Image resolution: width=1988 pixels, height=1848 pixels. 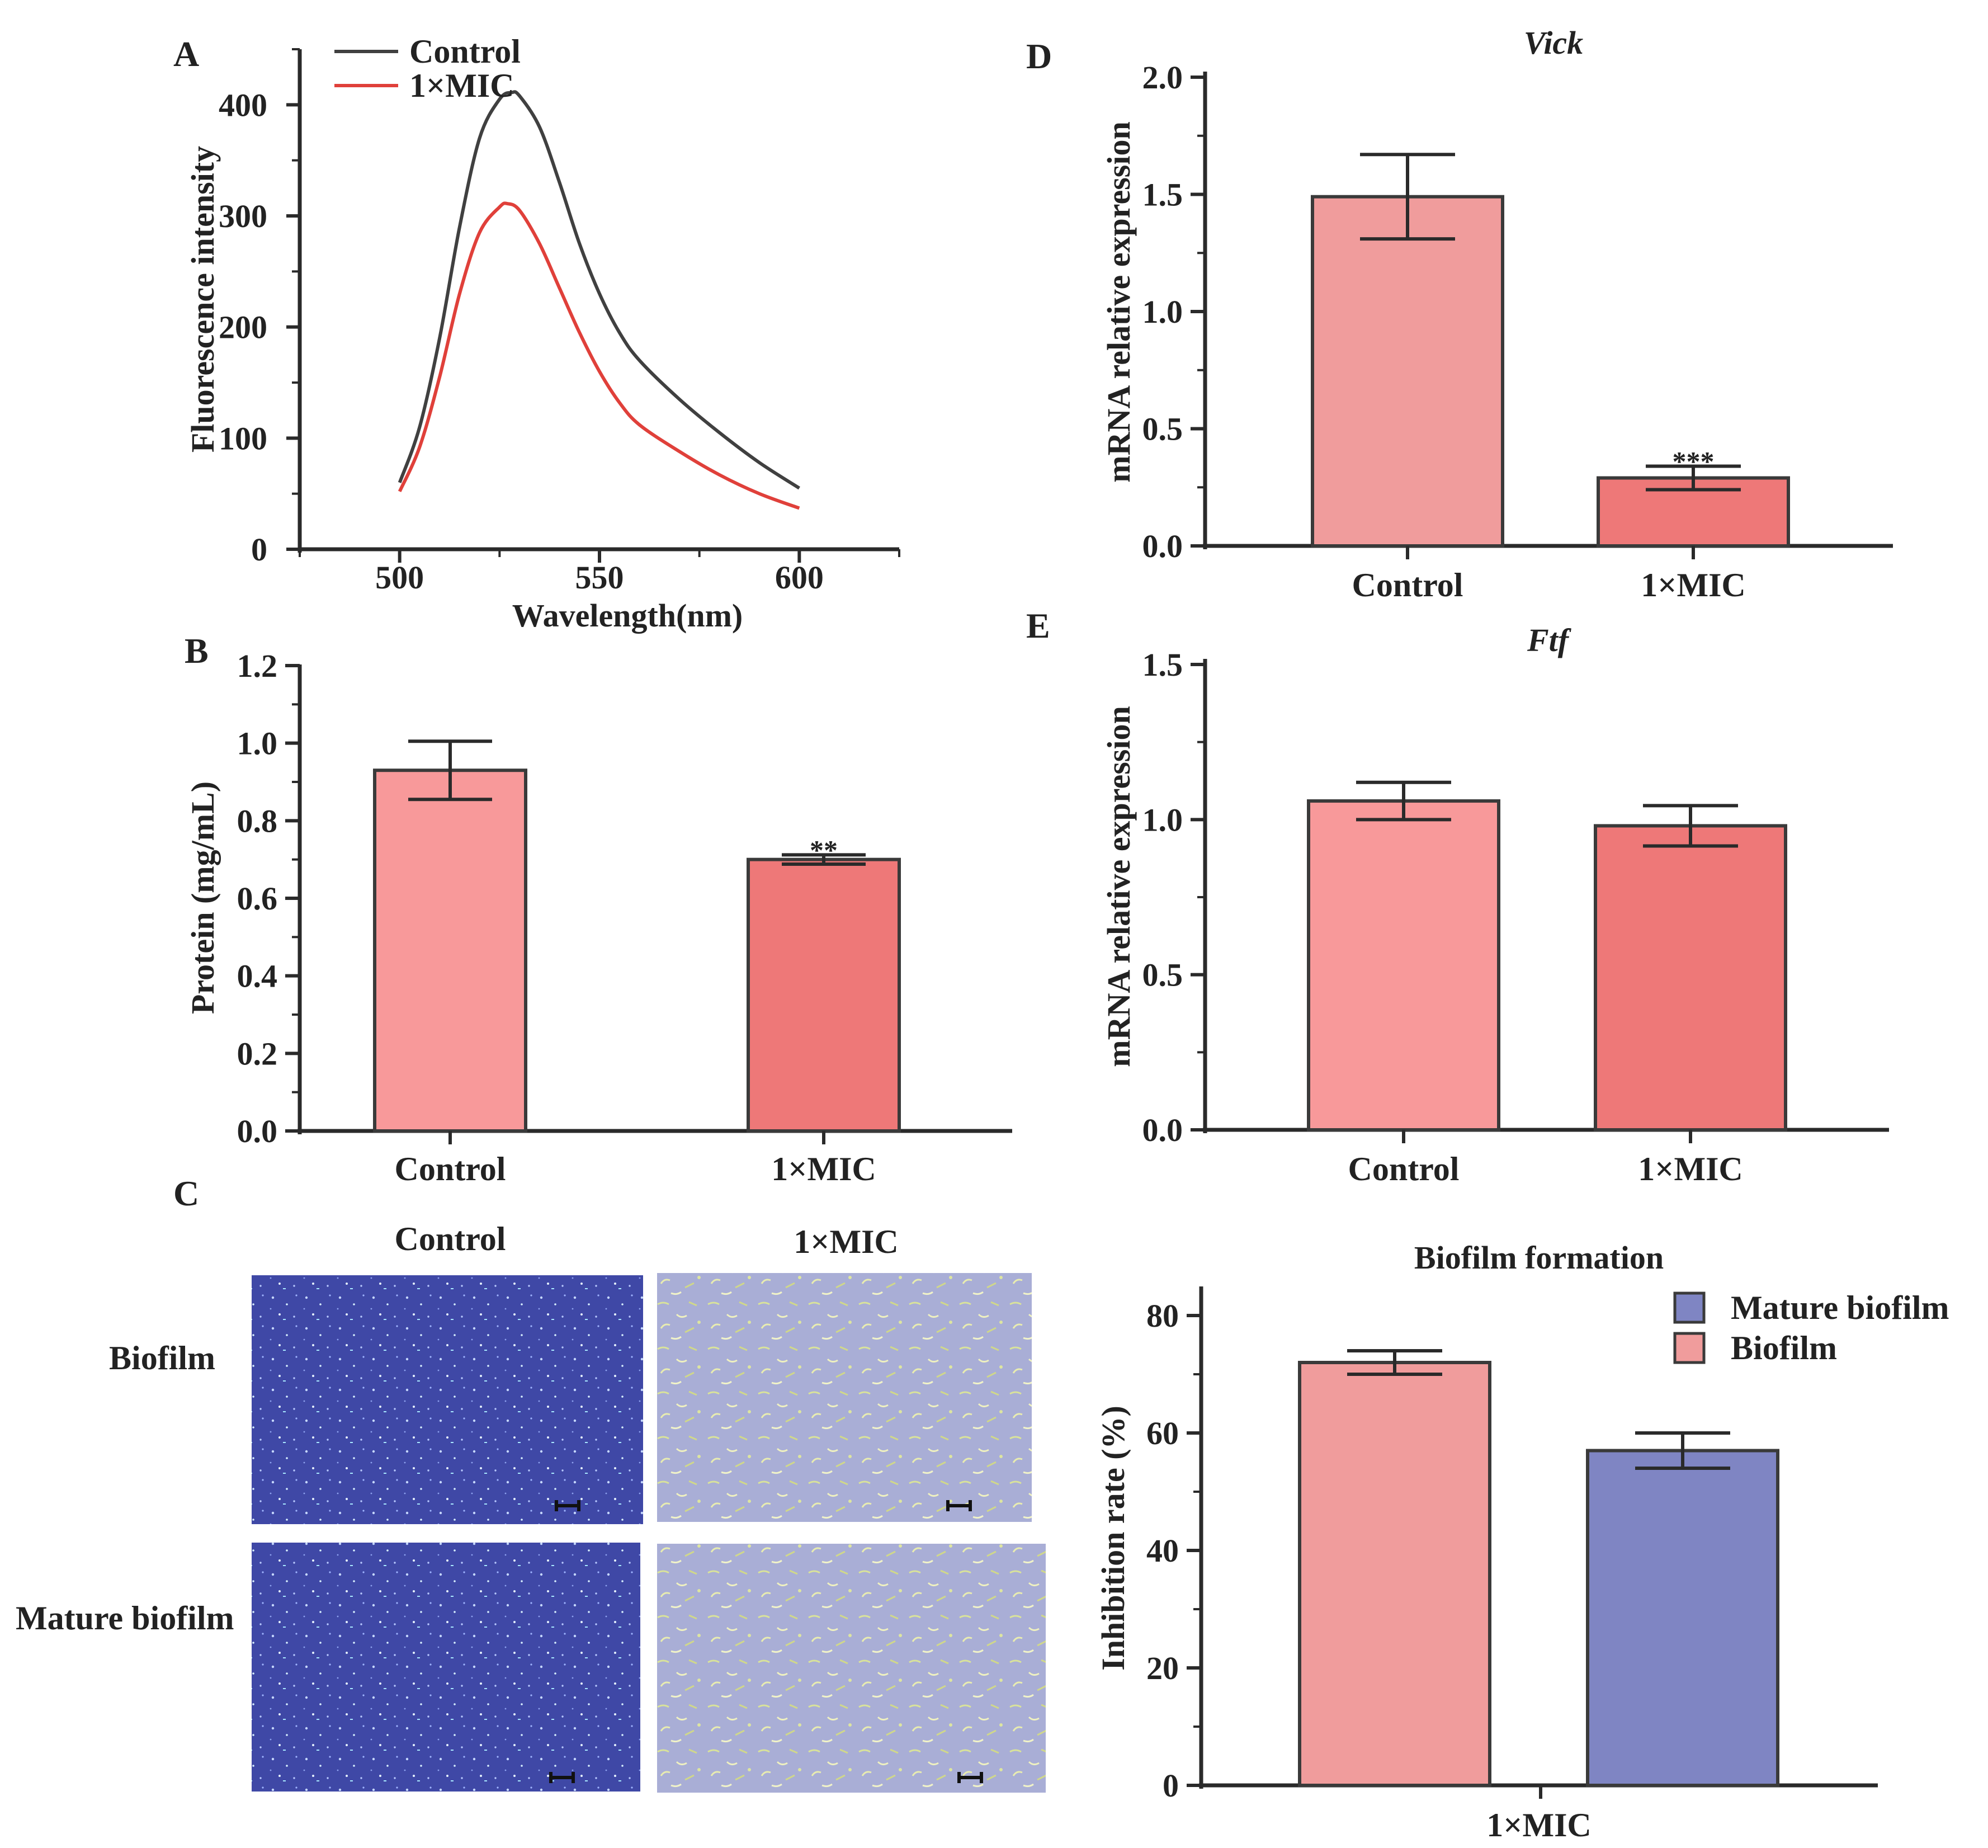 What do you see at coordinates (465, 51) in the screenshot?
I see `legend-label-control: Control` at bounding box center [465, 51].